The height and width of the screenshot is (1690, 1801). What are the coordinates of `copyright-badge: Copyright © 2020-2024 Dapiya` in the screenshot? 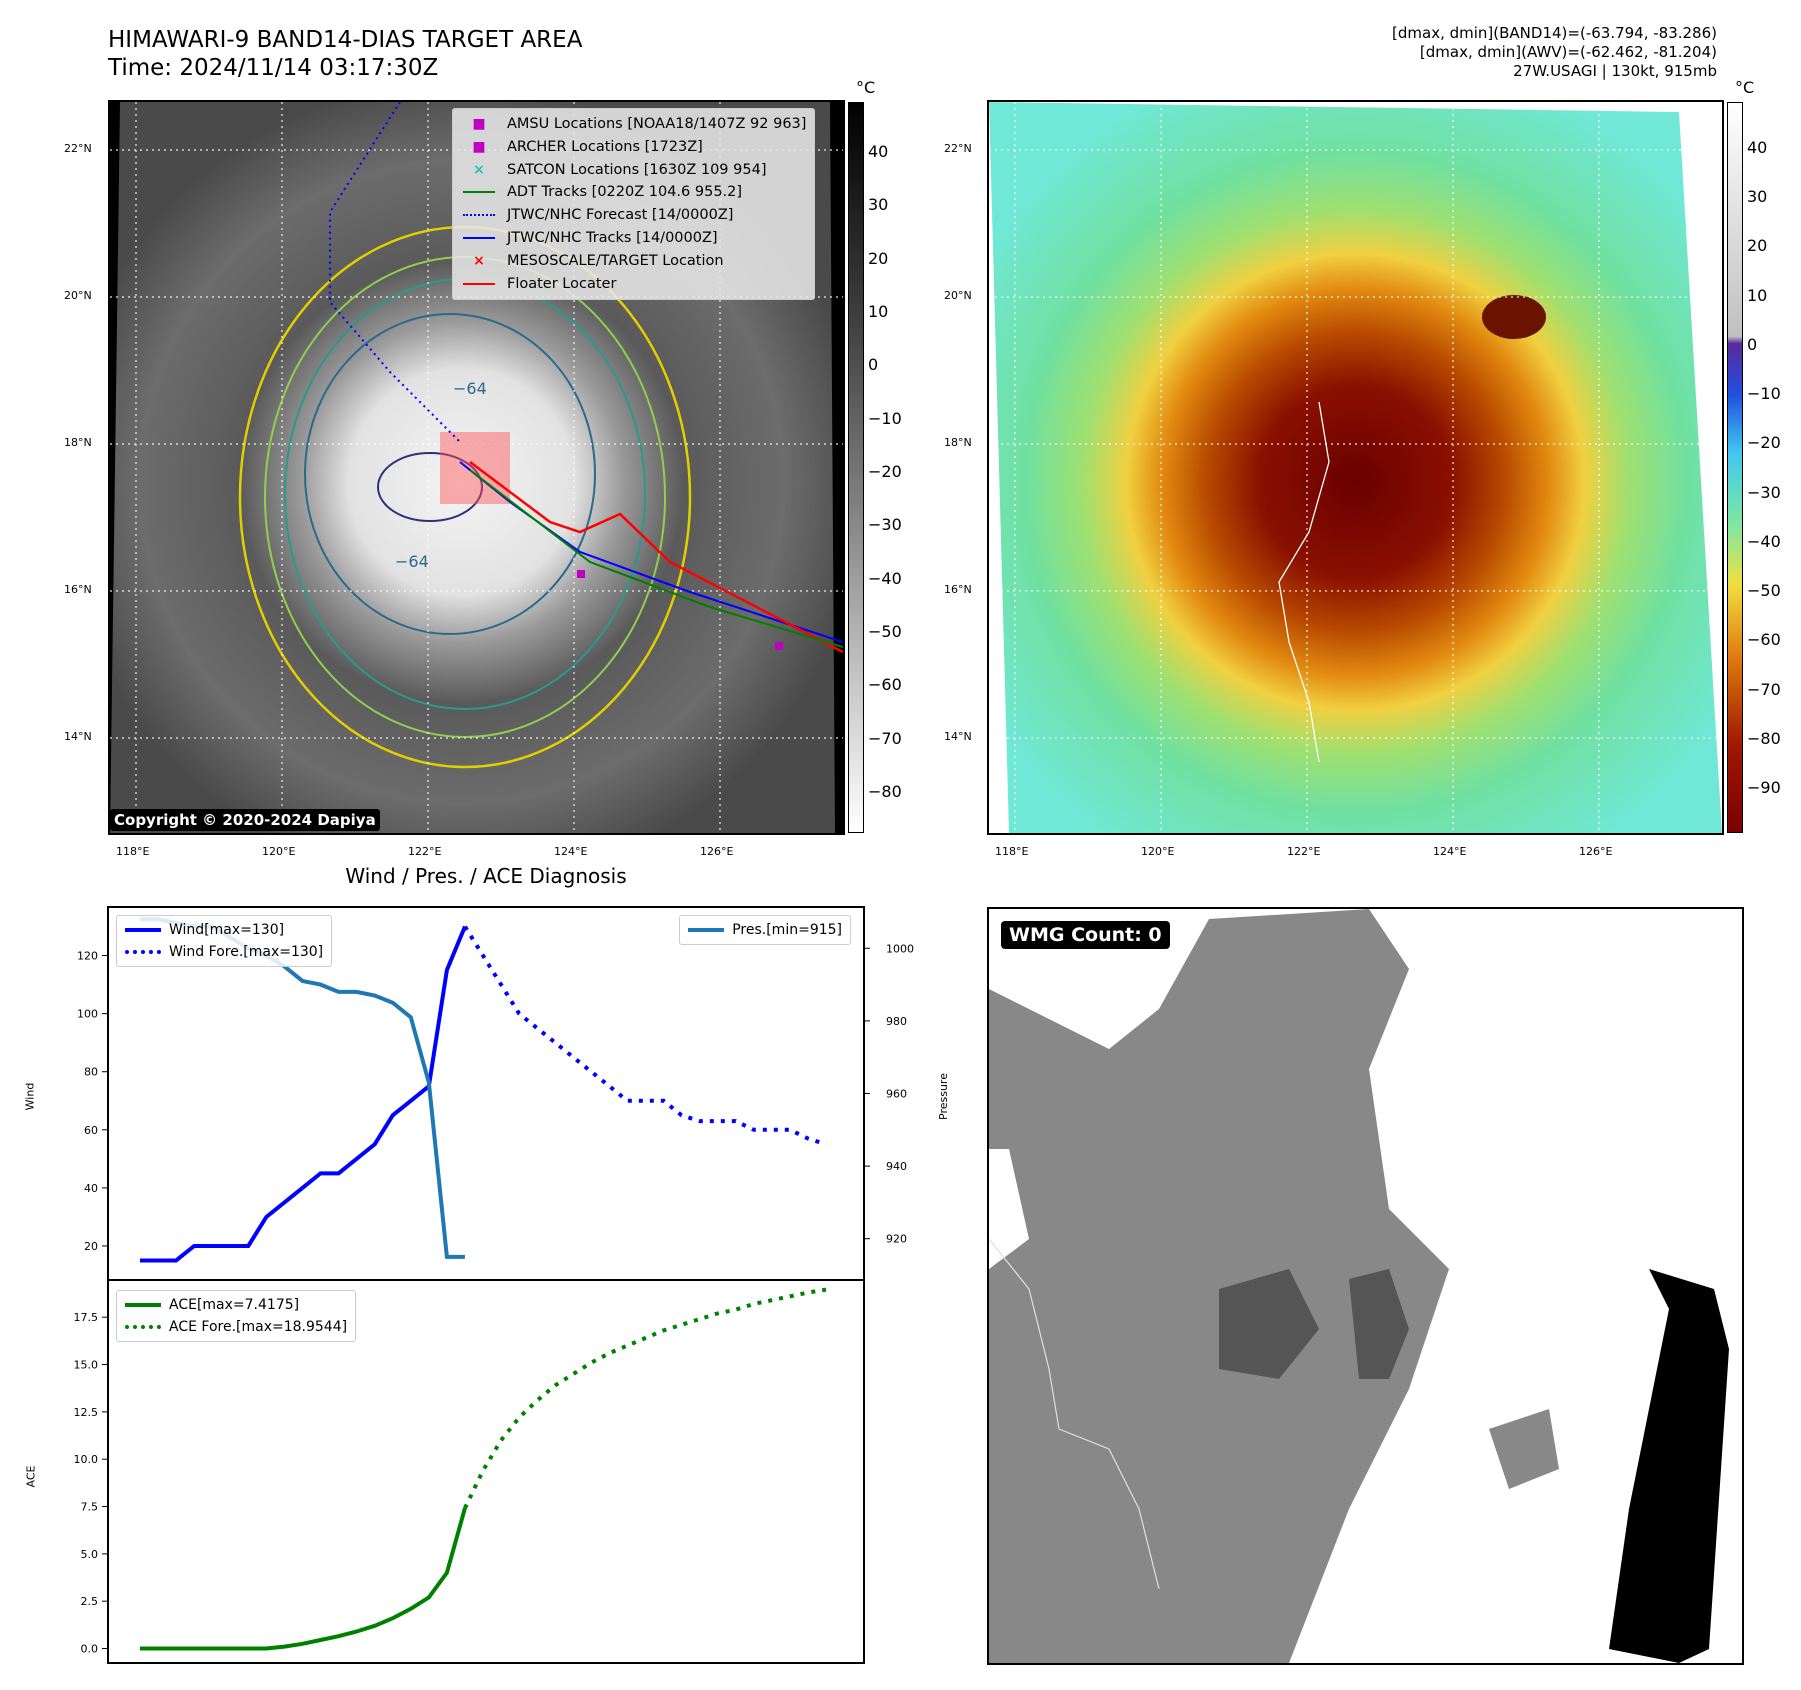 It's located at (245, 820).